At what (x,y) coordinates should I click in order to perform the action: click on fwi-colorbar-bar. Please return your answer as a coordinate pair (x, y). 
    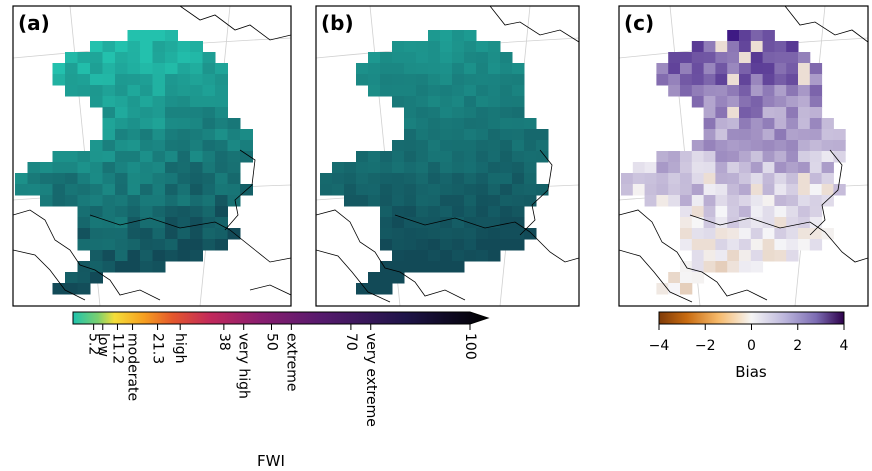
    Looking at the image, I should click on (281, 318).